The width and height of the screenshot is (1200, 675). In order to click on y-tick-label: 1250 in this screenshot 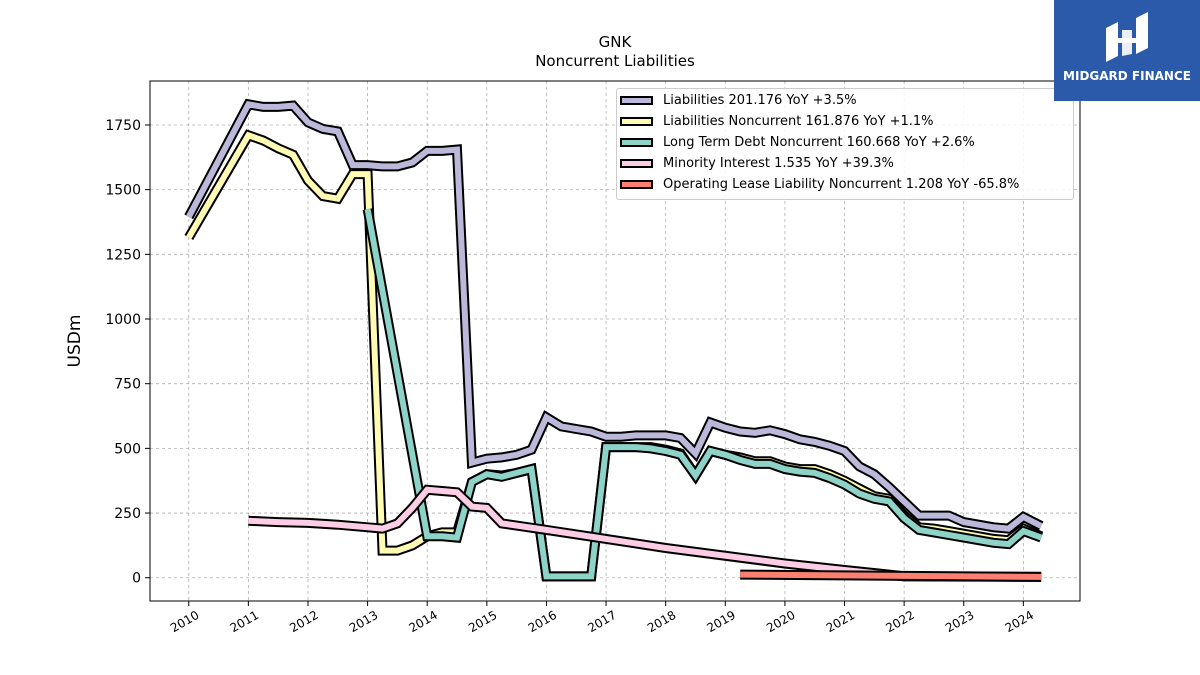, I will do `click(123, 255)`.